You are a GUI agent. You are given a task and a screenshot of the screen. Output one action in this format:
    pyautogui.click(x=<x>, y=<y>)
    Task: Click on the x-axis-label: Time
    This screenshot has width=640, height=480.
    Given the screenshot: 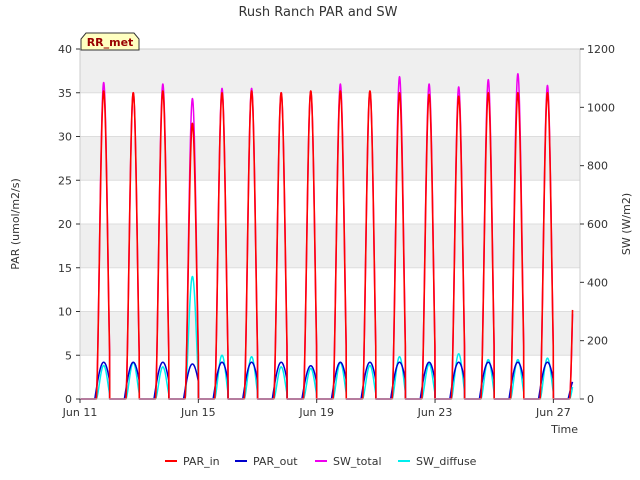 What is the action you would take?
    pyautogui.click(x=564, y=429)
    